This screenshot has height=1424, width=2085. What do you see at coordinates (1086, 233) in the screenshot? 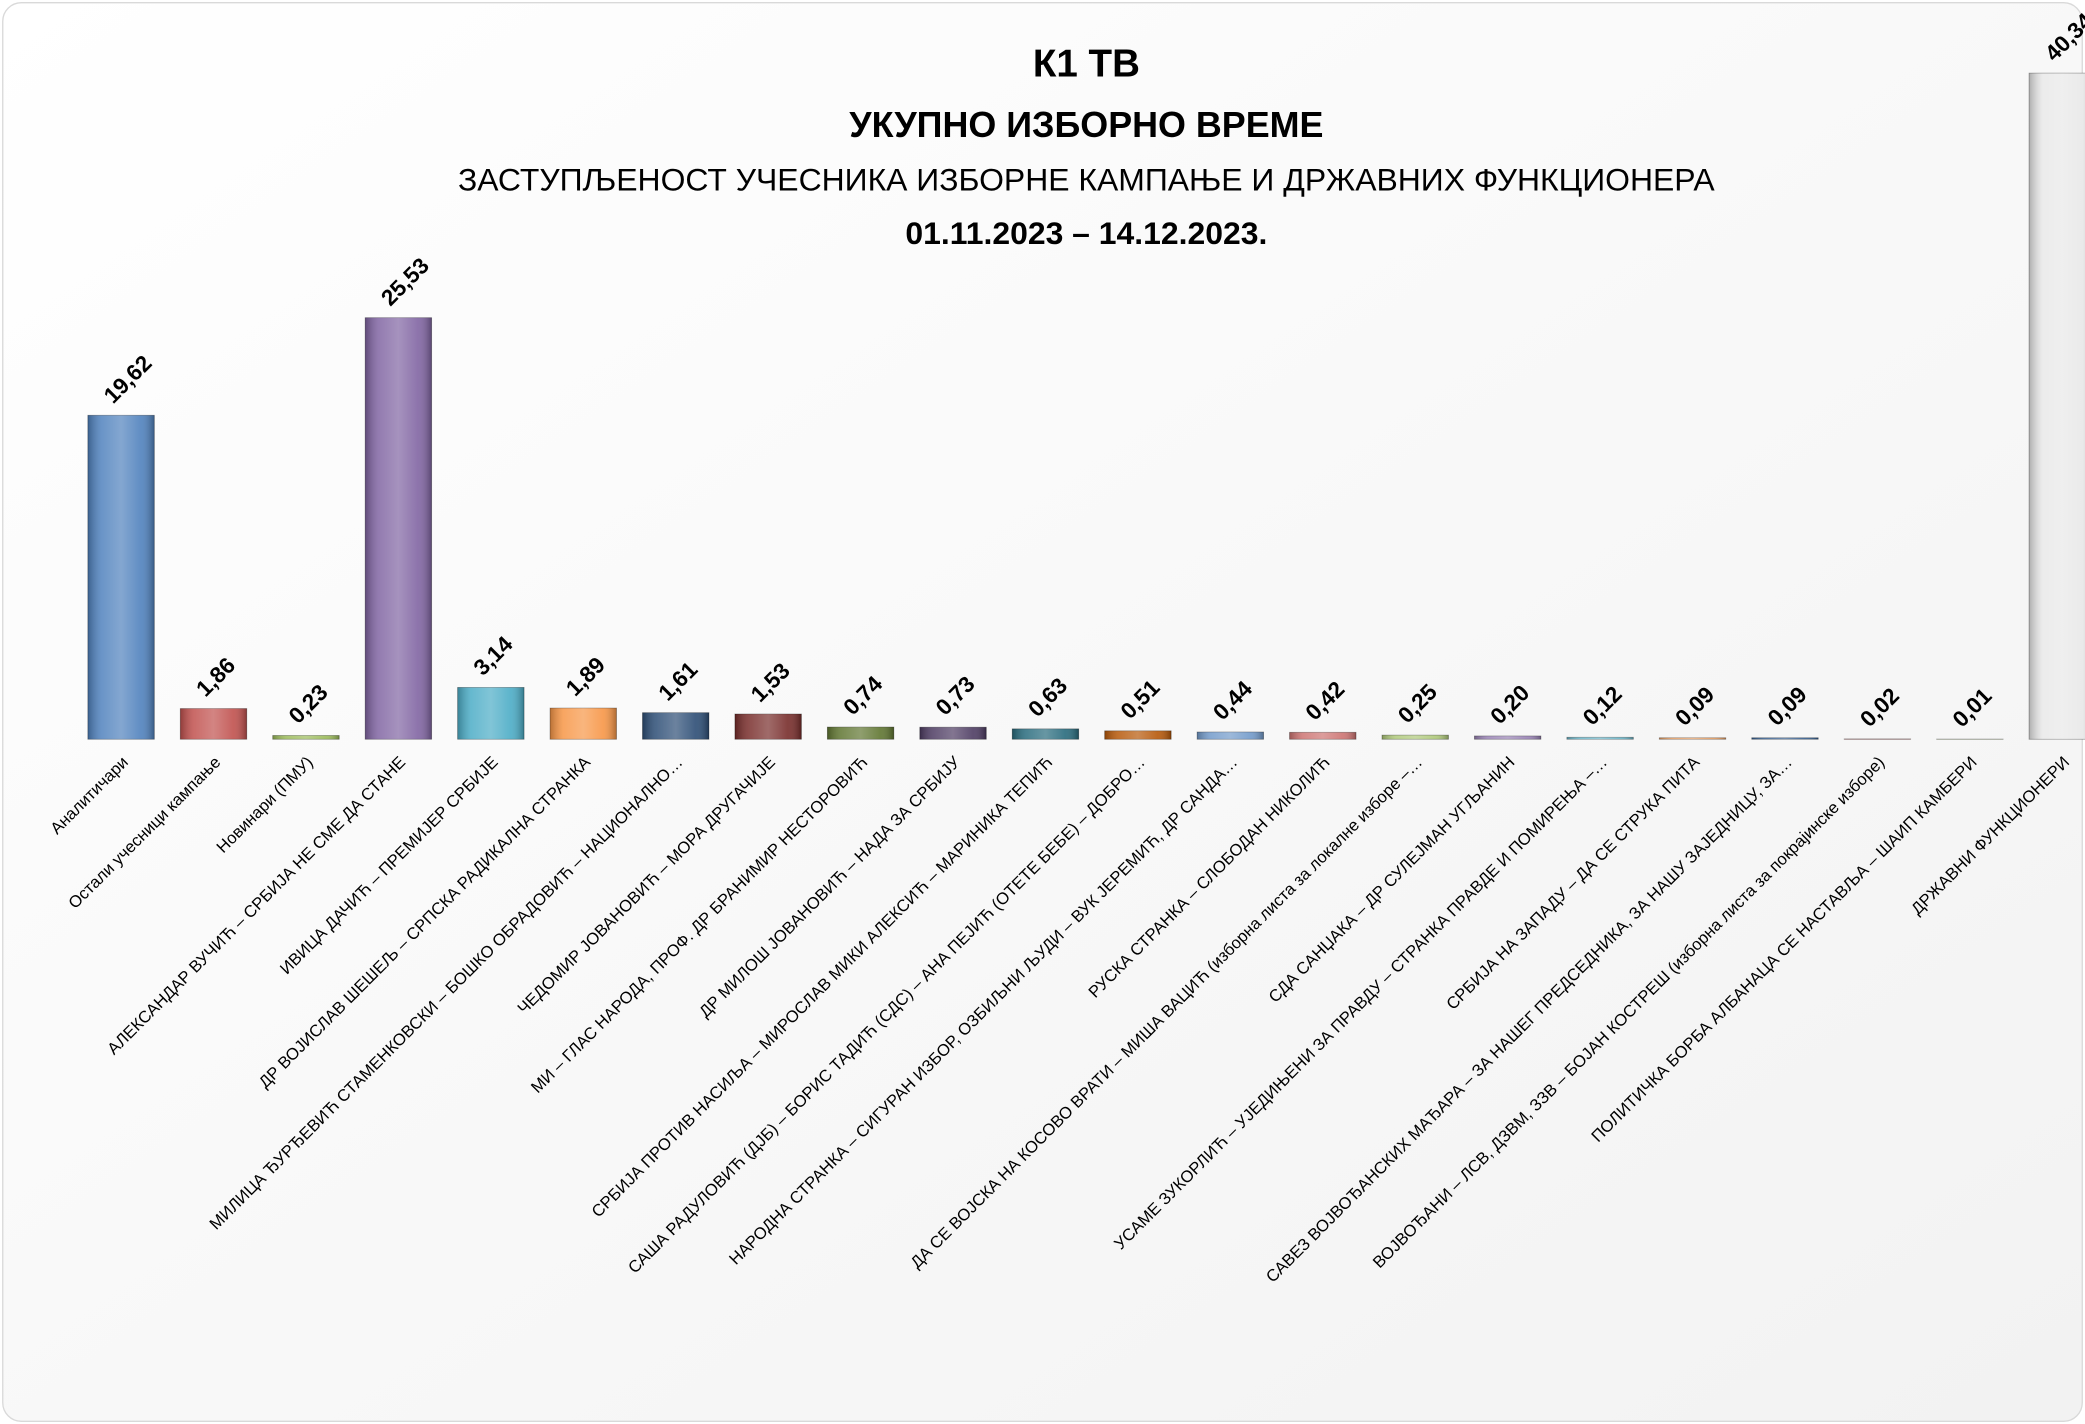
I see `chart-period: 01.11.2023 – 14.12.2023.` at bounding box center [1086, 233].